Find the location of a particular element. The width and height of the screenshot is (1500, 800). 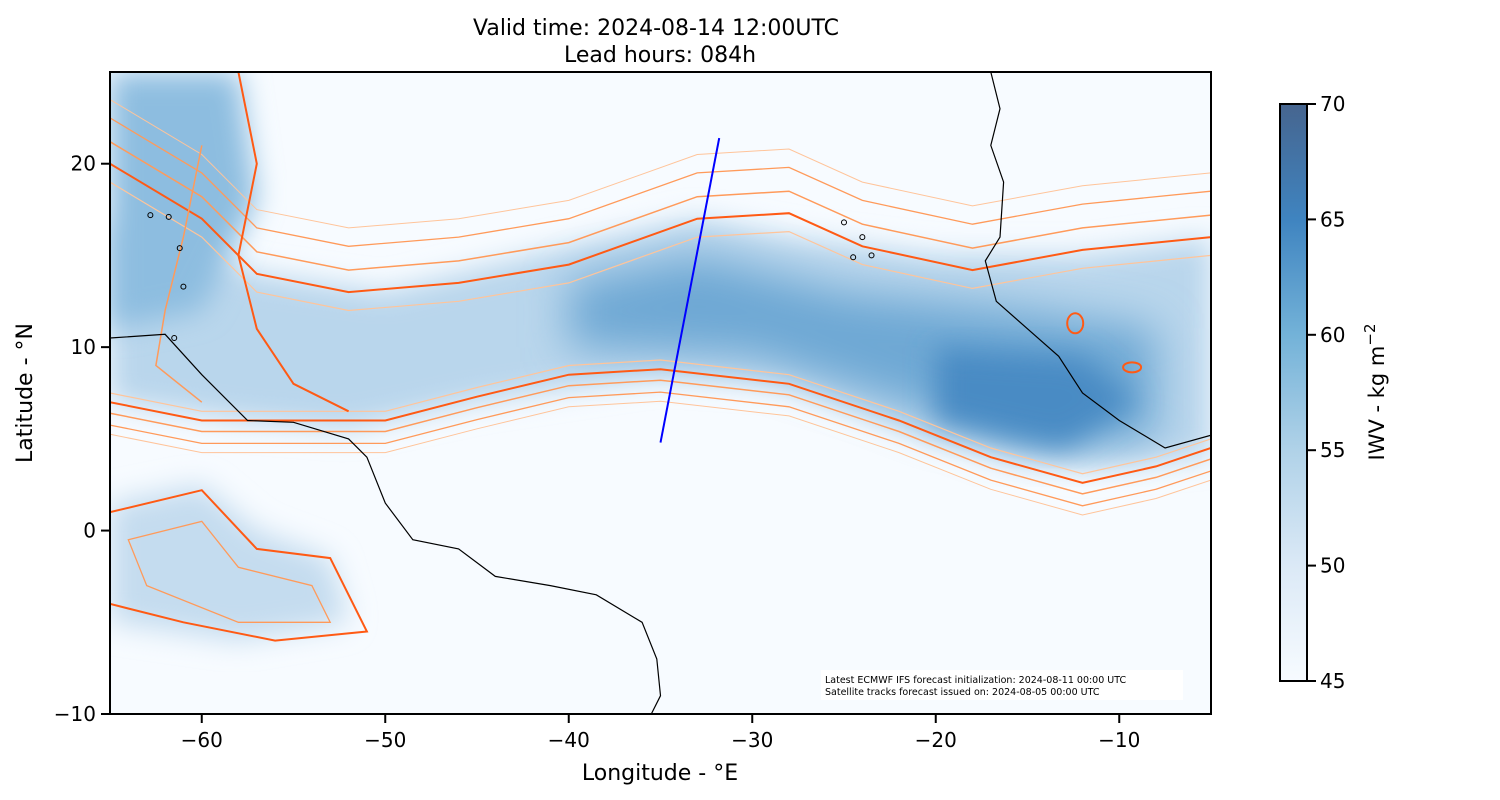

x-tick-label: −20 is located at coordinates (936, 740).